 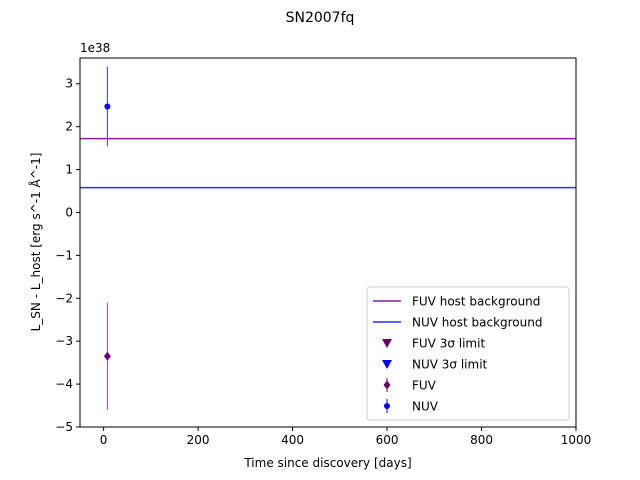 I want to click on y-tick-label: −1, so click(x=64, y=255).